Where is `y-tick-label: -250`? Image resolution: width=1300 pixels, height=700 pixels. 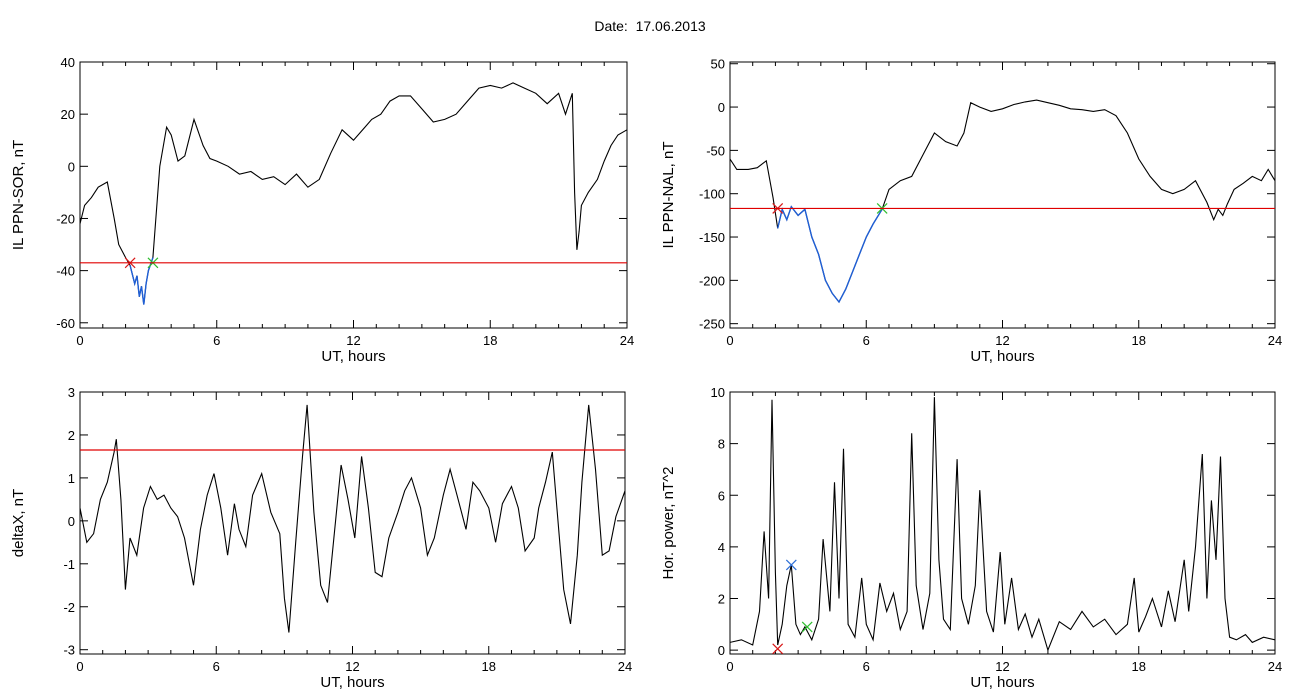
y-tick-label: -250 is located at coordinates (712, 324).